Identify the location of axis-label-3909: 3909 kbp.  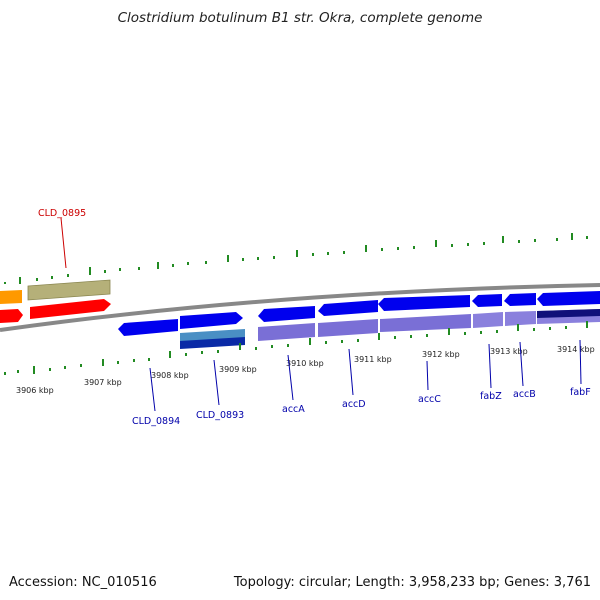
(238, 369).